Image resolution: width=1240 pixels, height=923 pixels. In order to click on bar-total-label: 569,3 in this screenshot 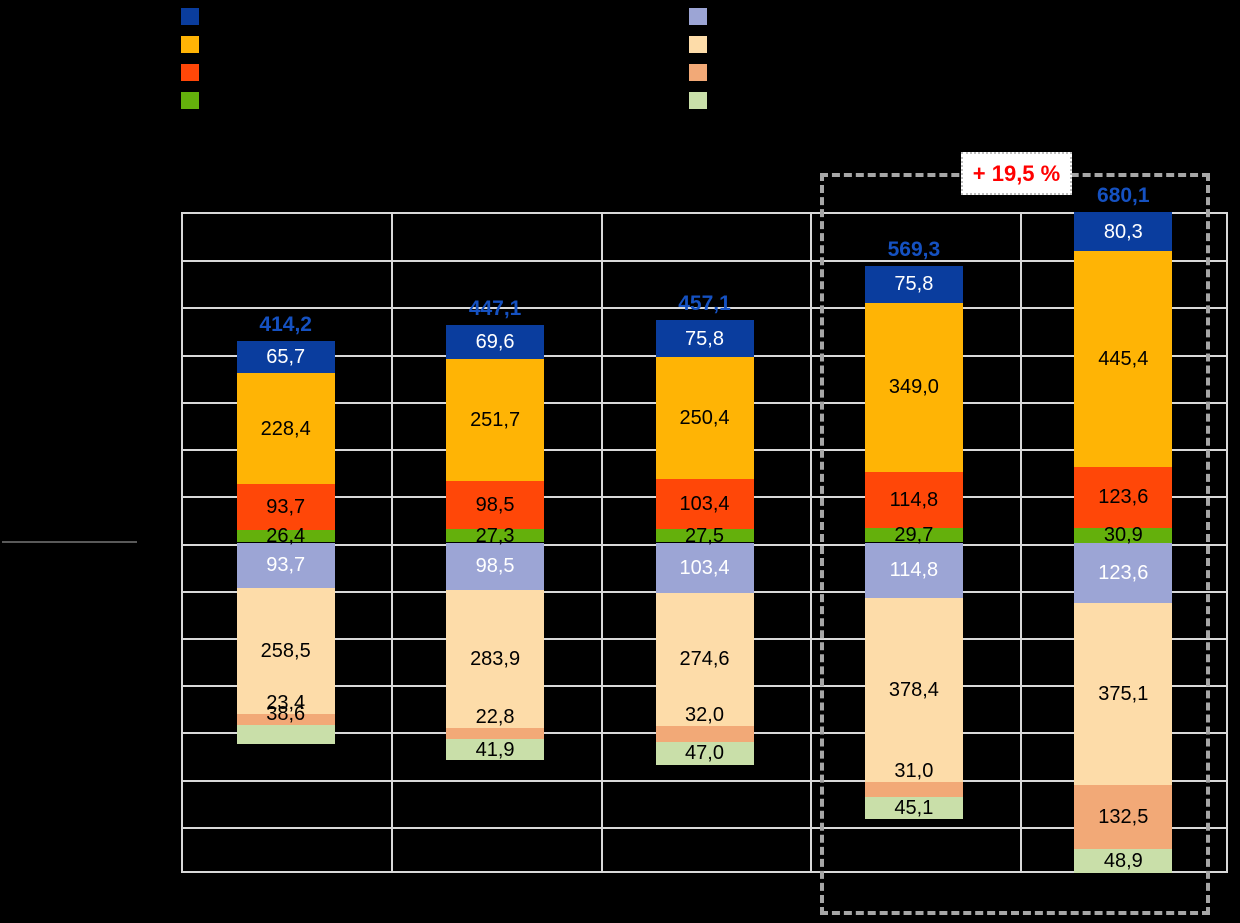, I will do `click(914, 249)`.